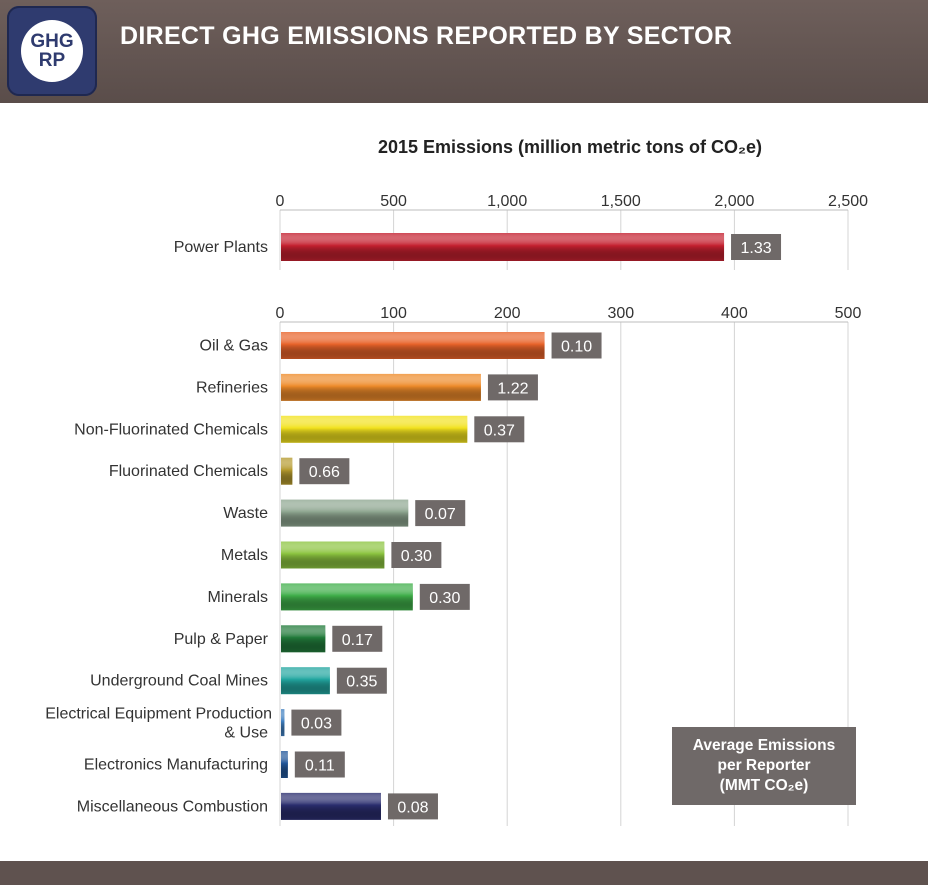  I want to click on data-label: 0.07, so click(440, 514).